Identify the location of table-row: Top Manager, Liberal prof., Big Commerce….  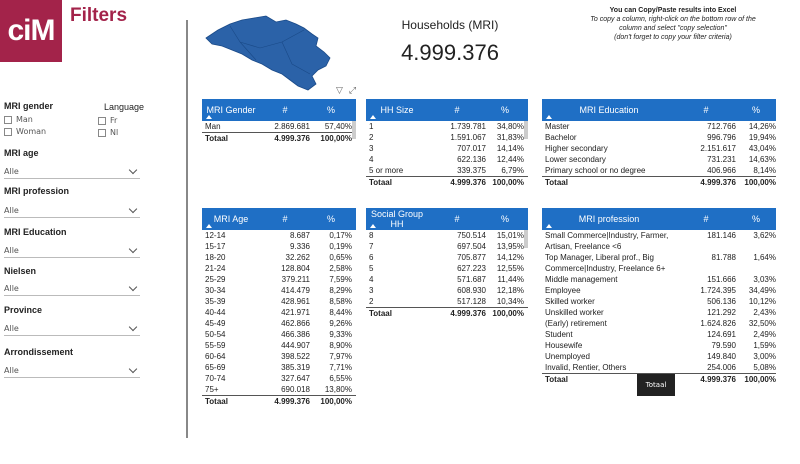
(660, 263).